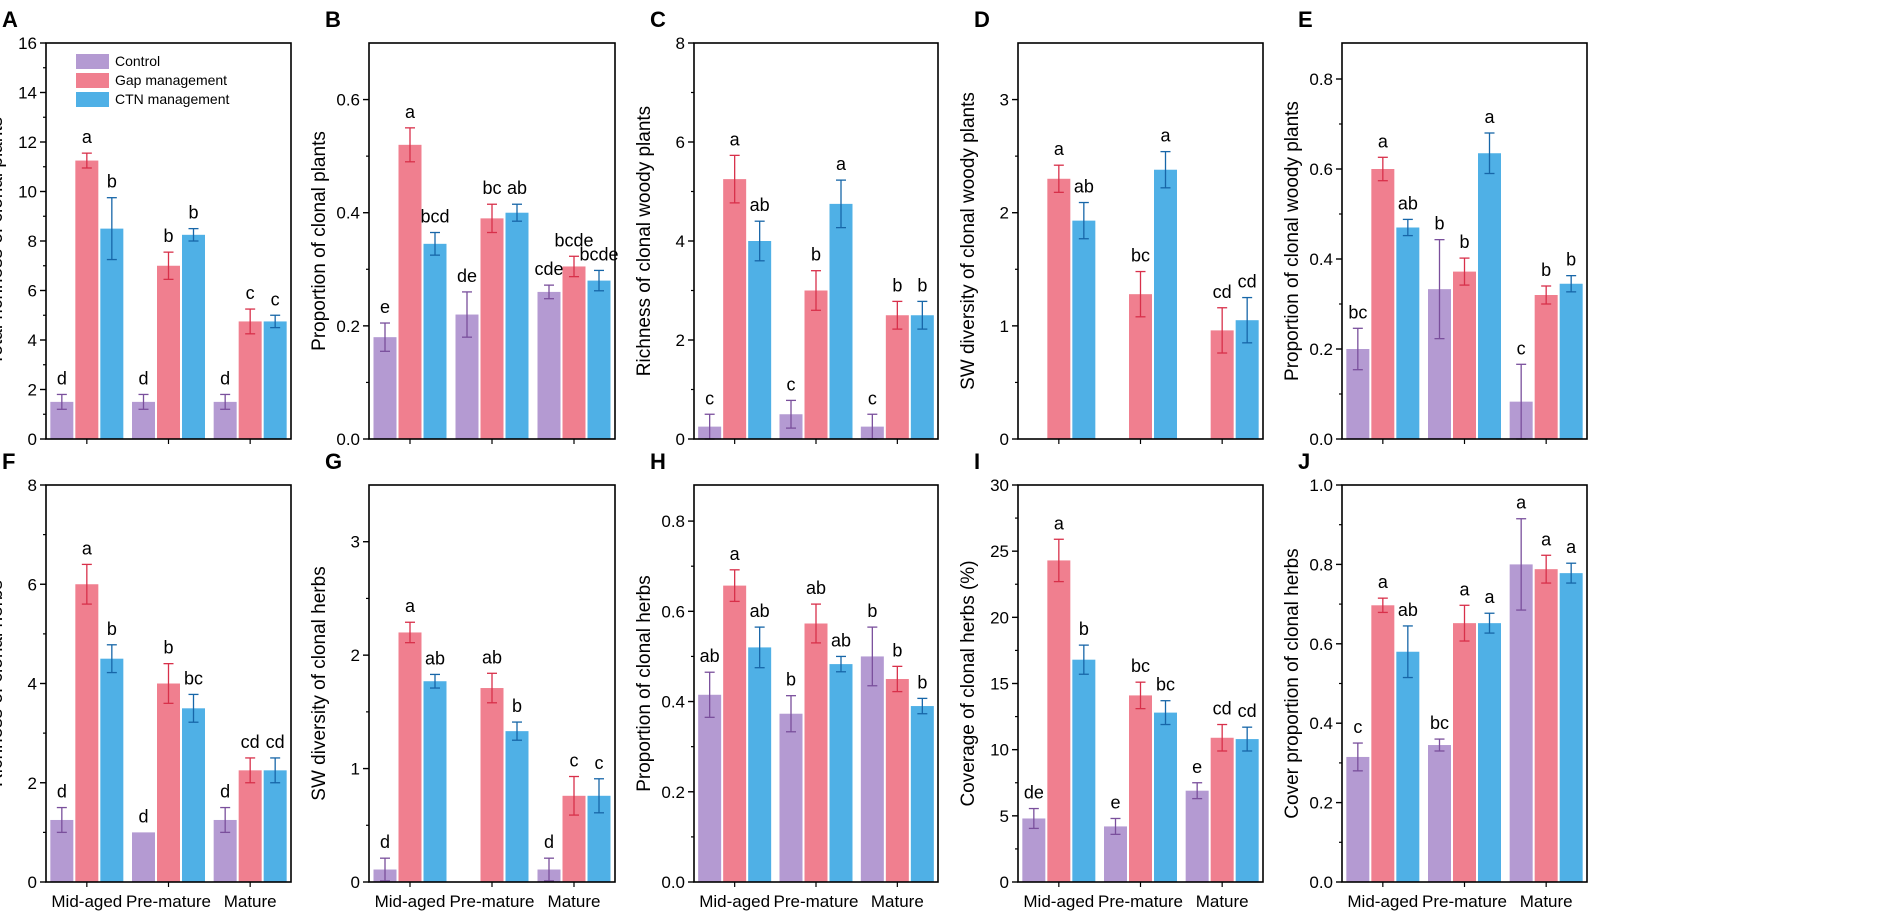 The width and height of the screenshot is (1887, 914). What do you see at coordinates (1004, 439) in the screenshot?
I see `y-tick-label: 0` at bounding box center [1004, 439].